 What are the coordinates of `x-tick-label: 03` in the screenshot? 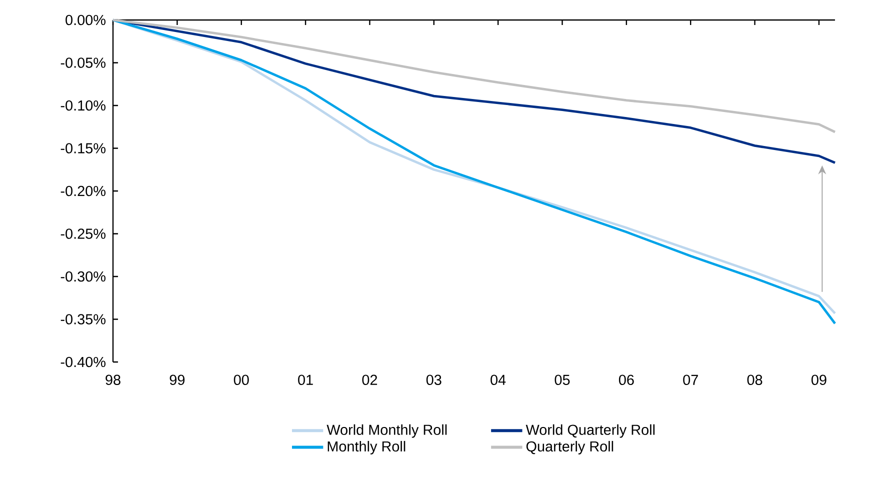 It's located at (434, 379).